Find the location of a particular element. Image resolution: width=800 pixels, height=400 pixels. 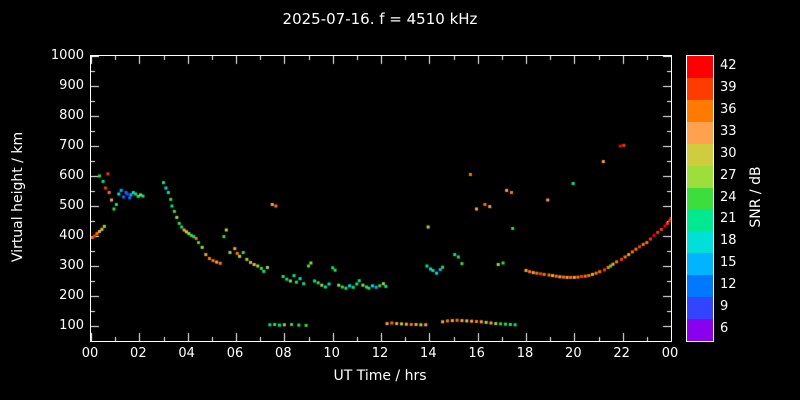

y-tick-label: 600 is located at coordinates (71, 175).